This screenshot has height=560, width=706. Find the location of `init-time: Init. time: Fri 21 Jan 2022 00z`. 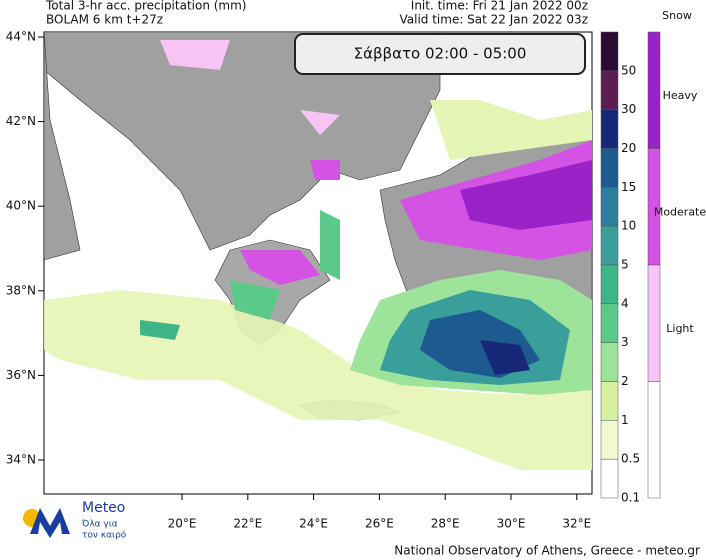

init-time: Init. time: Fri 21 Jan 2022 00z is located at coordinates (499, 6).